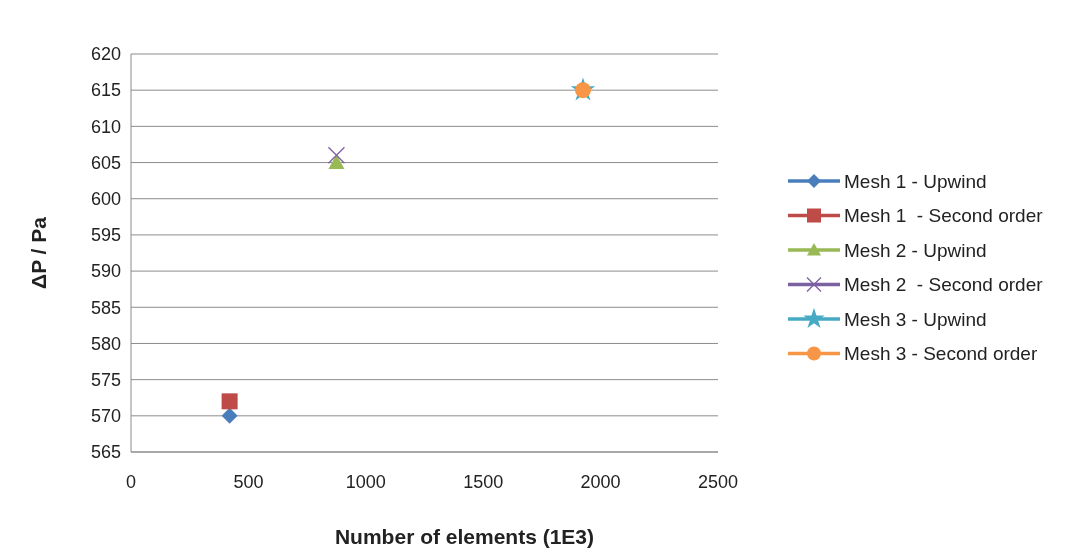 The width and height of the screenshot is (1084, 556). I want to click on y-tick-label: 620, so click(105, 54).